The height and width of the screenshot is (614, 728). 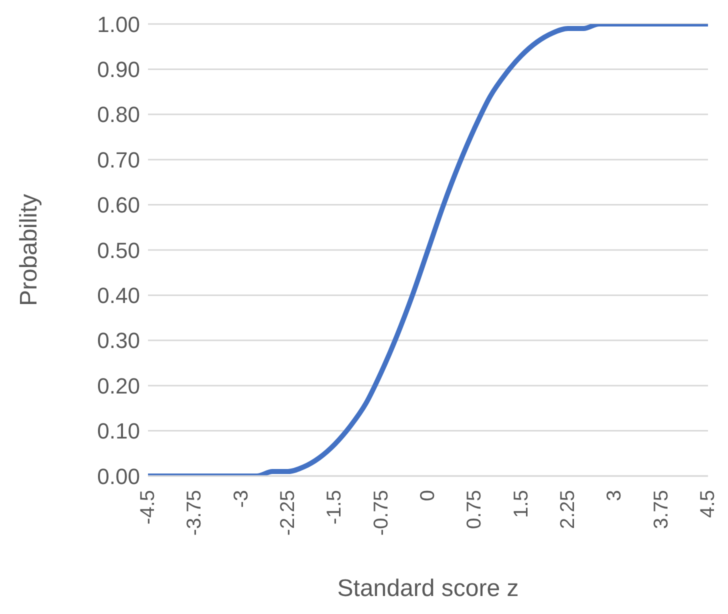 I want to click on y-tick-label: 0.80, so click(x=118, y=115).